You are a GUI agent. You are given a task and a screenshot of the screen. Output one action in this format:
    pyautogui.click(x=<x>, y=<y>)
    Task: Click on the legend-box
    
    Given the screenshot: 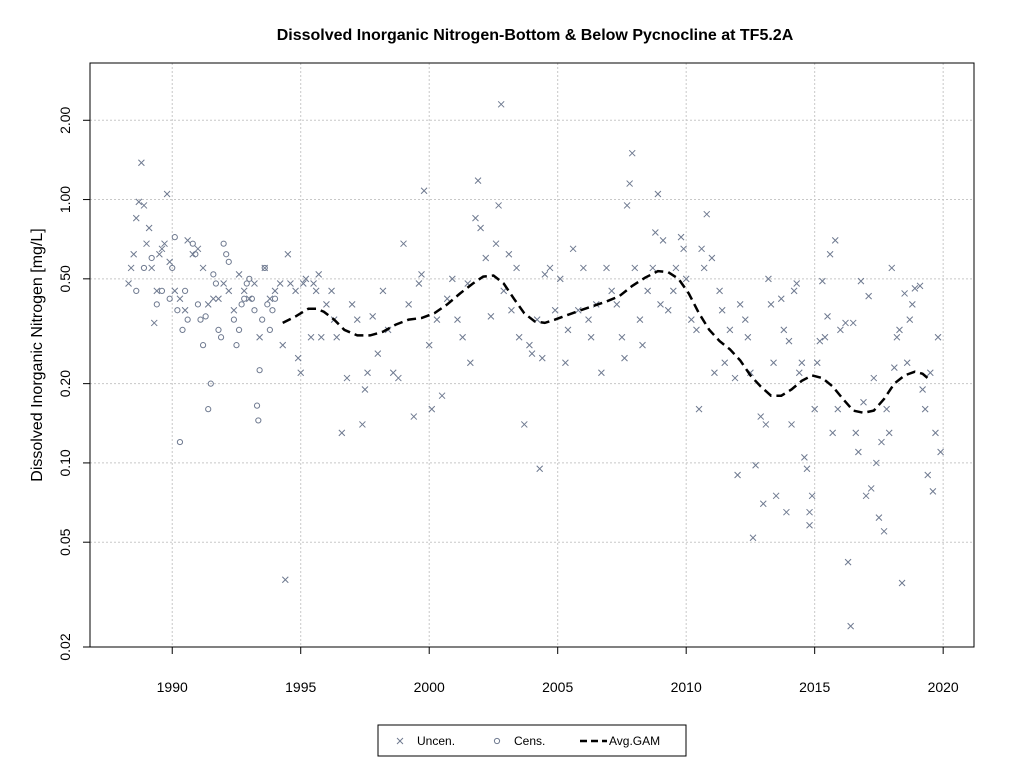 What is the action you would take?
    pyautogui.click(x=532, y=740)
    